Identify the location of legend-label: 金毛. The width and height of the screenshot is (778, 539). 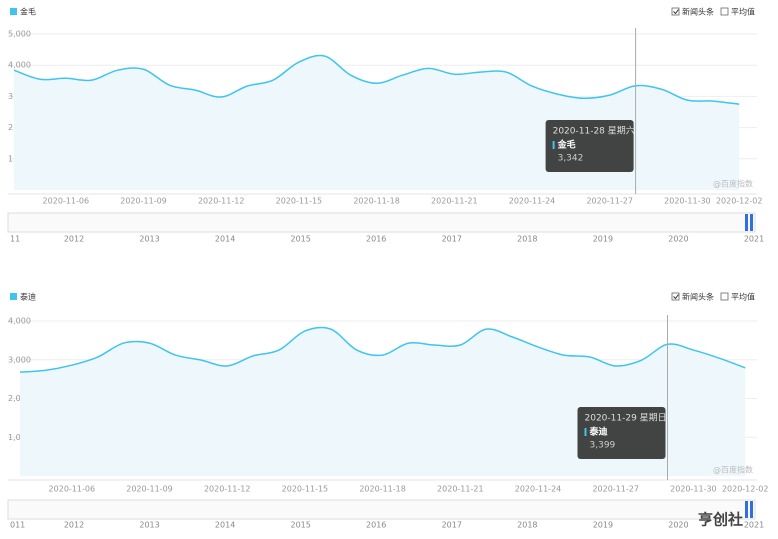
(28, 12).